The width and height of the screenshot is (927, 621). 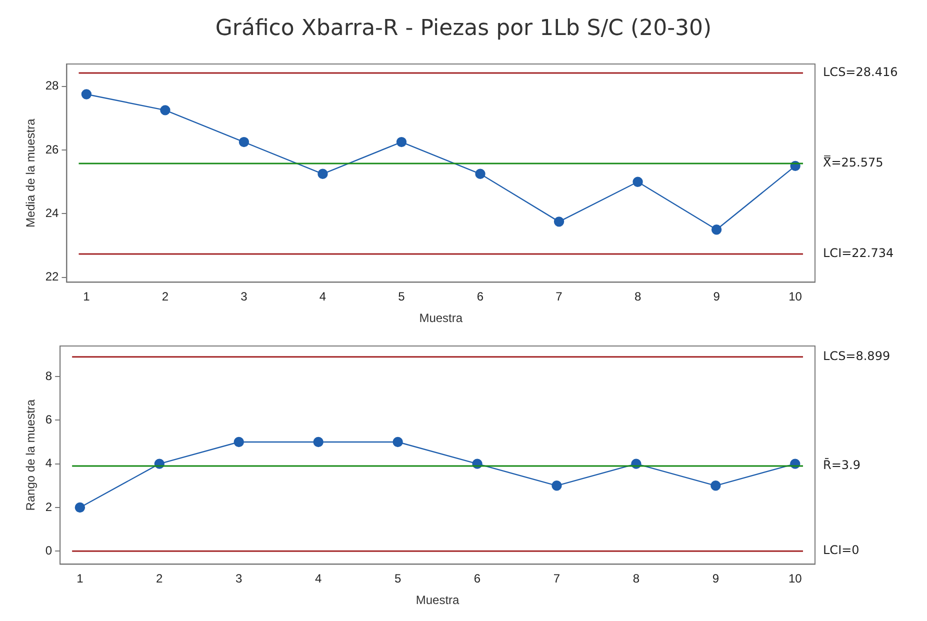 What do you see at coordinates (853, 162) in the screenshot?
I see `ref-line-label: X̿=25.575` at bounding box center [853, 162].